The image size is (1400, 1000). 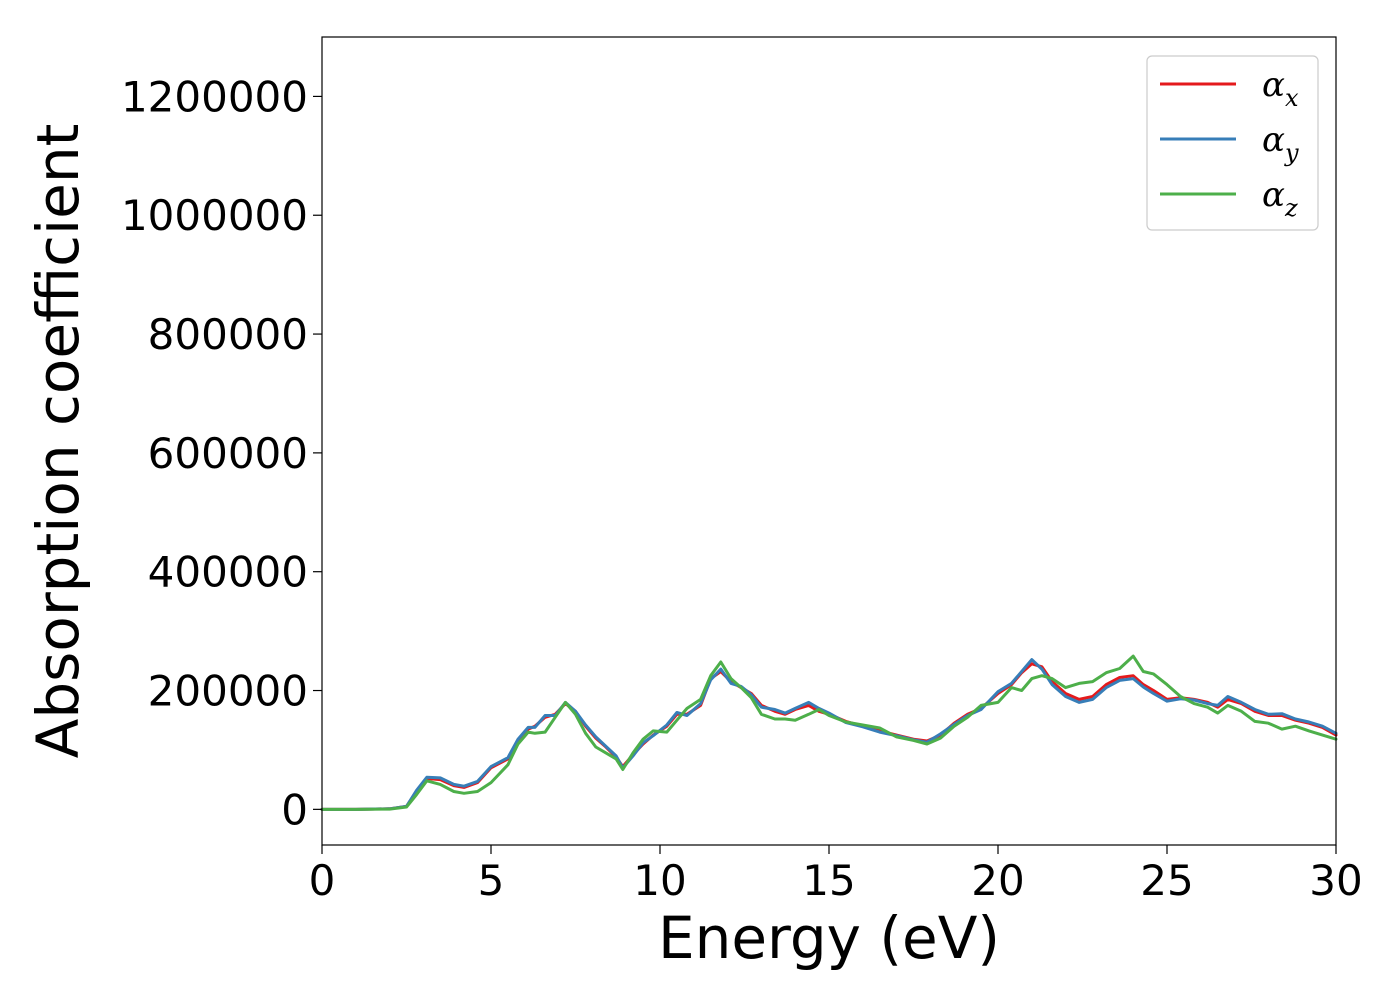 I want to click on x-tick-label: 25, so click(x=1166, y=880).